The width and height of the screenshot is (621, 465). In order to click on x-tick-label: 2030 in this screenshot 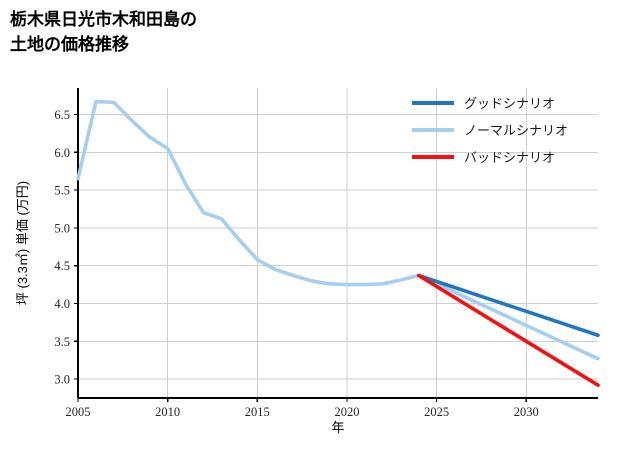, I will do `click(526, 412)`.